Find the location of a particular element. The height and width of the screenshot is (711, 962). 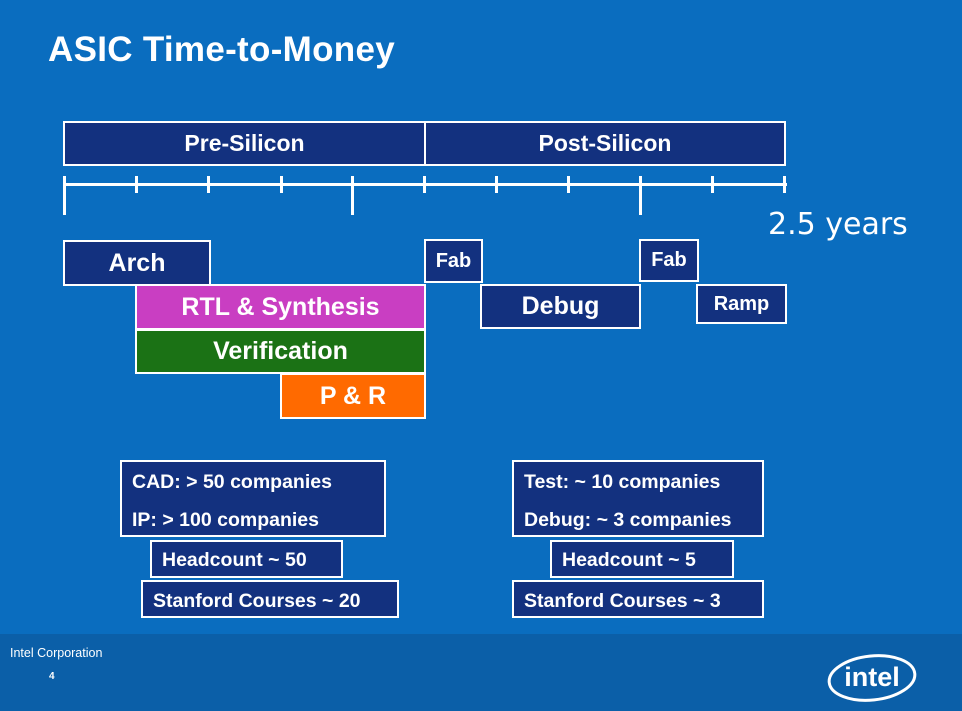

task-ramp-label: Ramp is located at coordinates (741, 303).